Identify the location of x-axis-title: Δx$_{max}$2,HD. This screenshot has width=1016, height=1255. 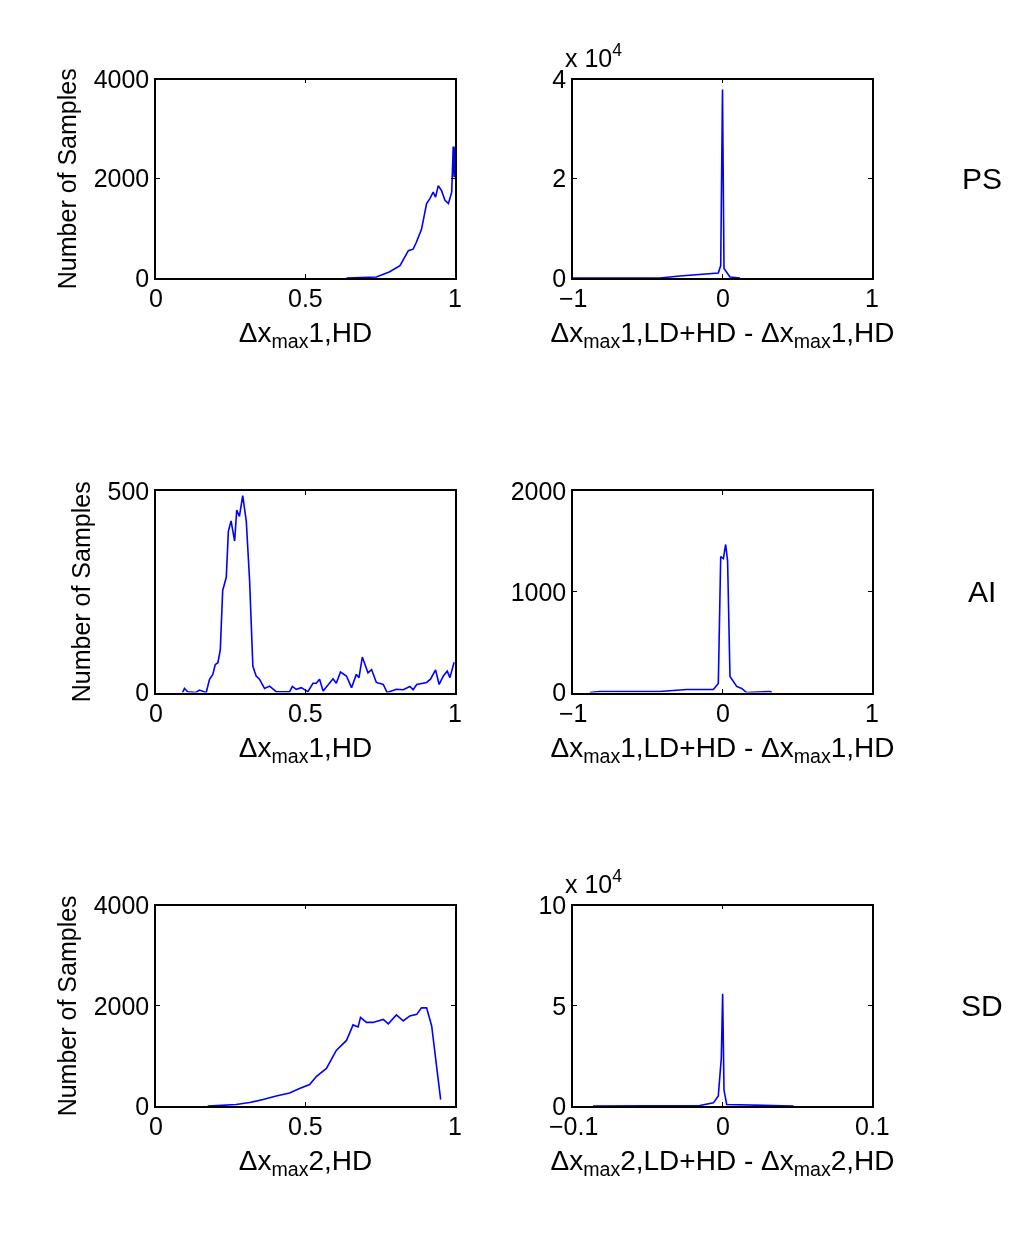
(305, 1163).